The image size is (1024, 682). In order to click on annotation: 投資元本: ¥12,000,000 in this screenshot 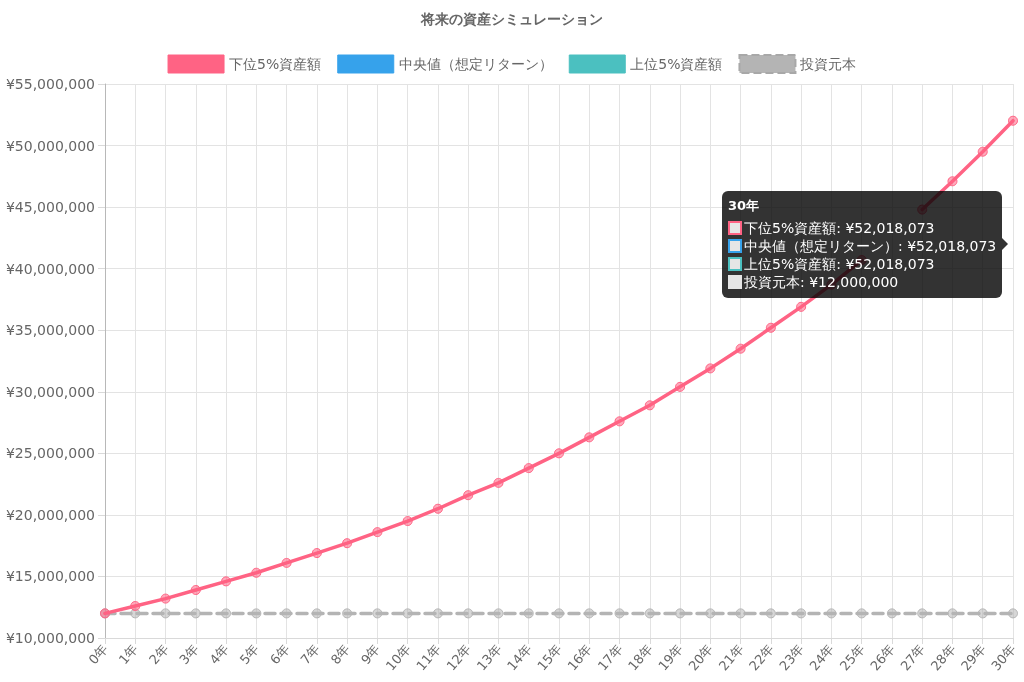, I will do `click(821, 282)`.